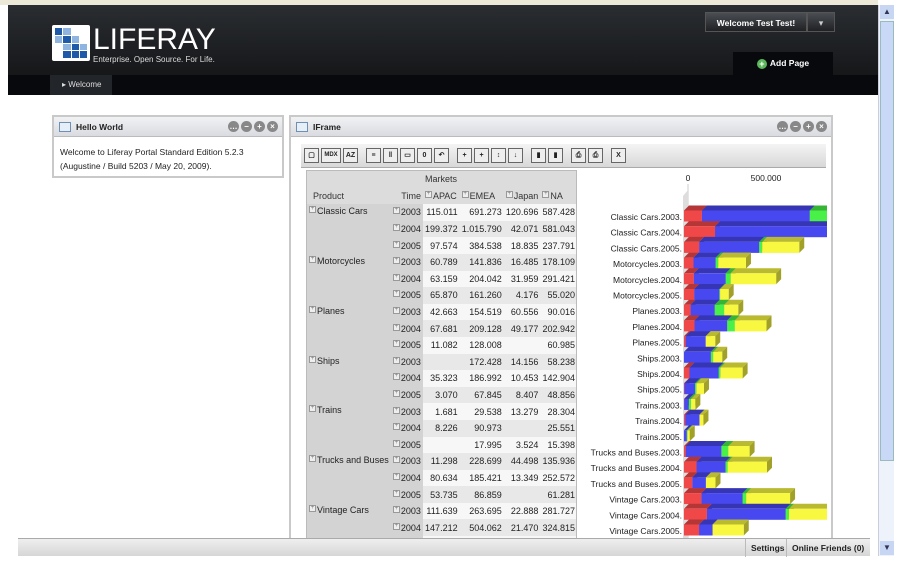 The image size is (899, 562). I want to click on product-cell: + Trucks and Buses, so click(349, 478).